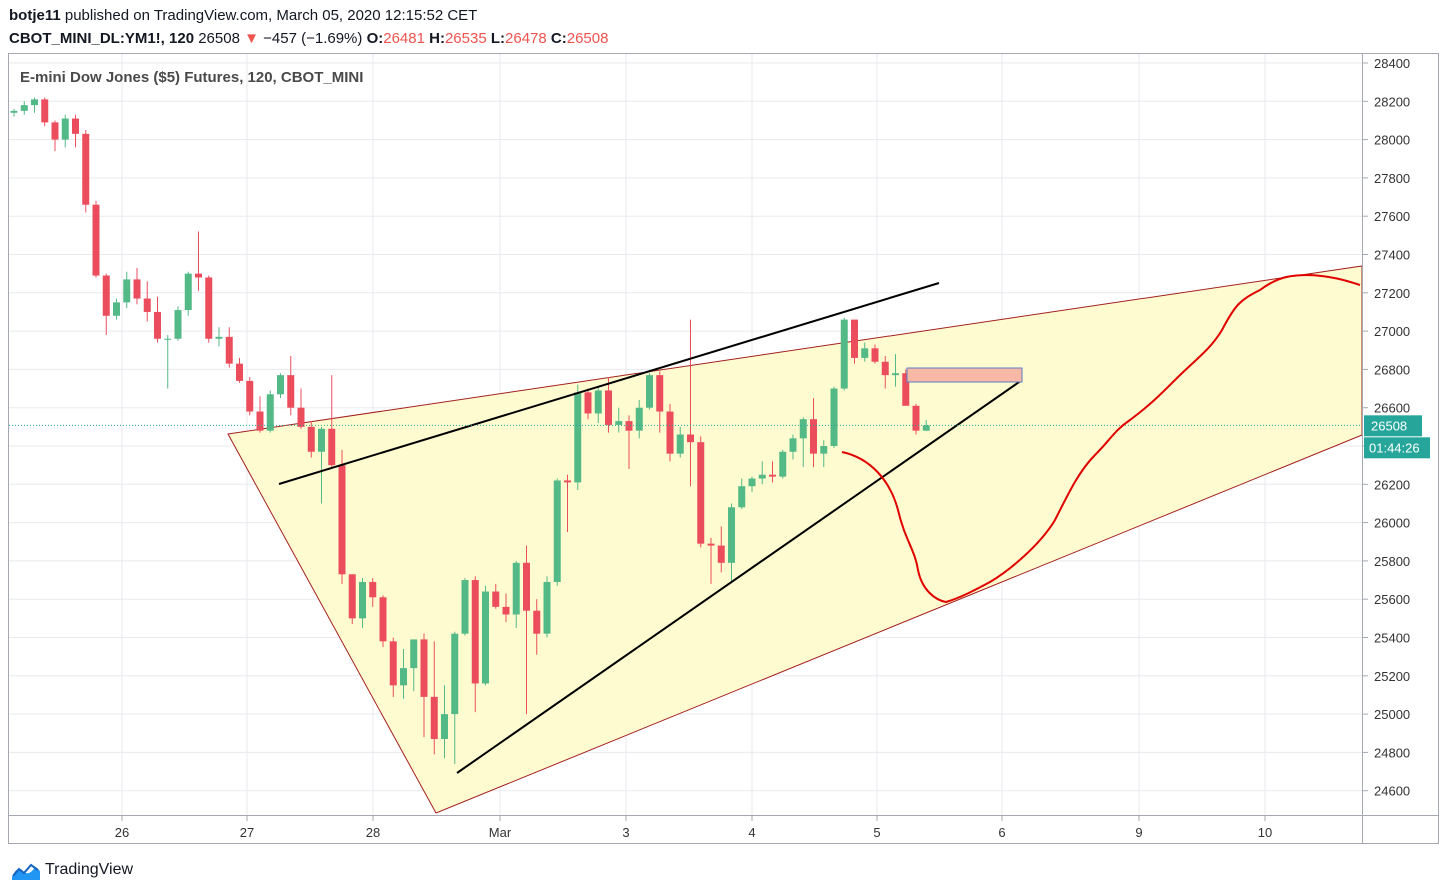  What do you see at coordinates (1397, 448) in the screenshot?
I see `countdown-label: 01:44:26` at bounding box center [1397, 448].